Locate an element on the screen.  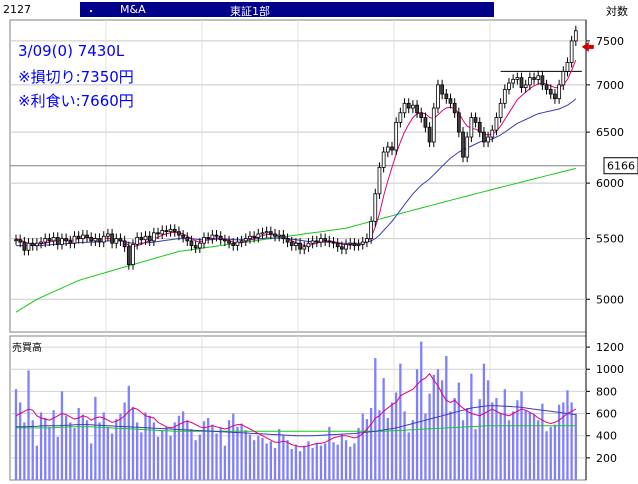
scale-mode-label: 対数 is located at coordinates (617, 11).